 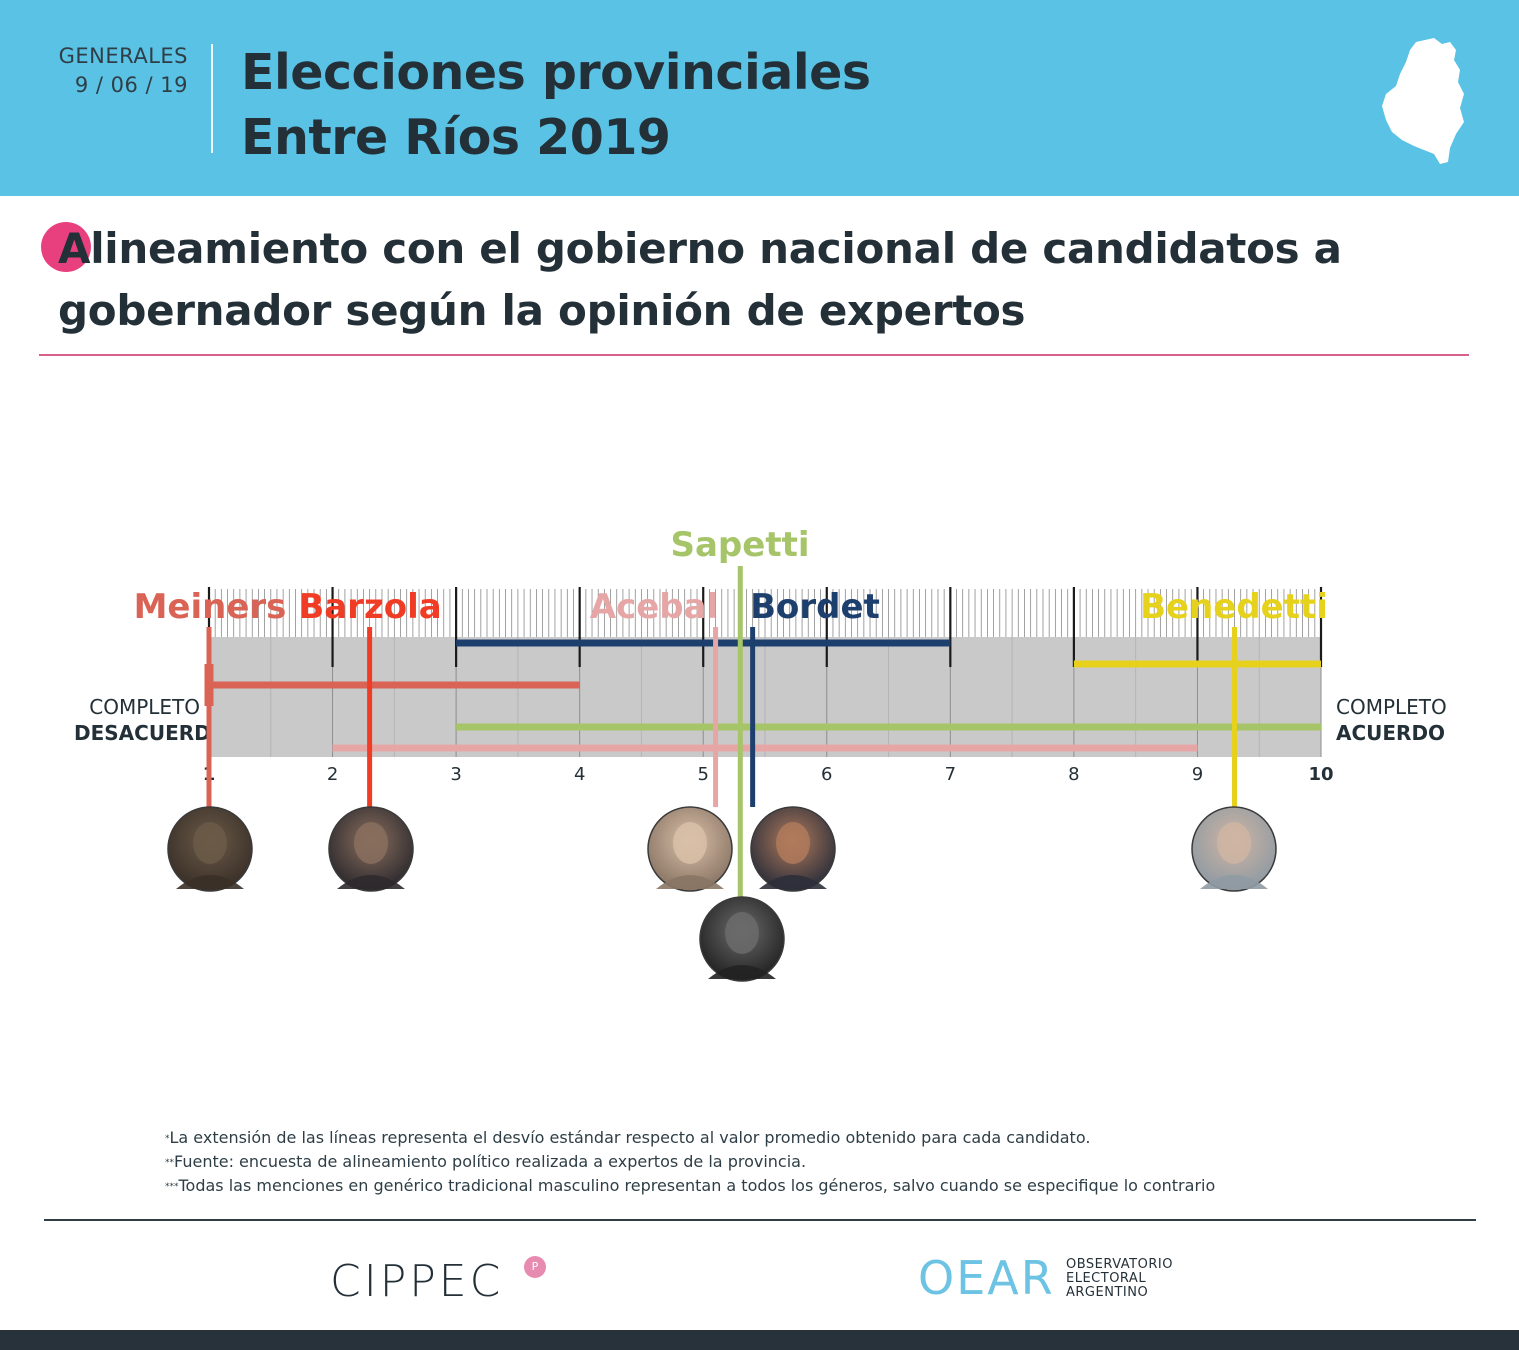 I want to click on x-tick-label: 5, so click(x=702, y=774).